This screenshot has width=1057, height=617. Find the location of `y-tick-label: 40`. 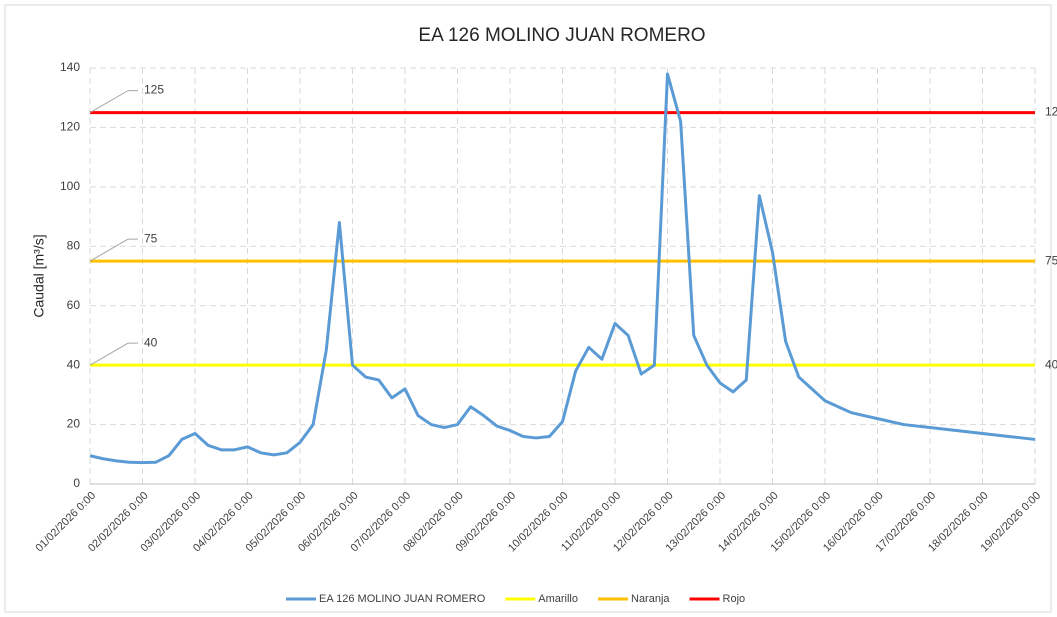

y-tick-label: 40 is located at coordinates (74, 364).